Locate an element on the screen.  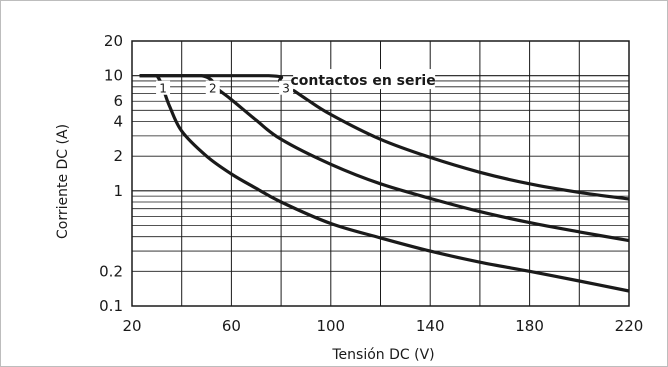
x-axis-ticks: 20 60 100 140 180 220 is located at coordinates (382, 326).